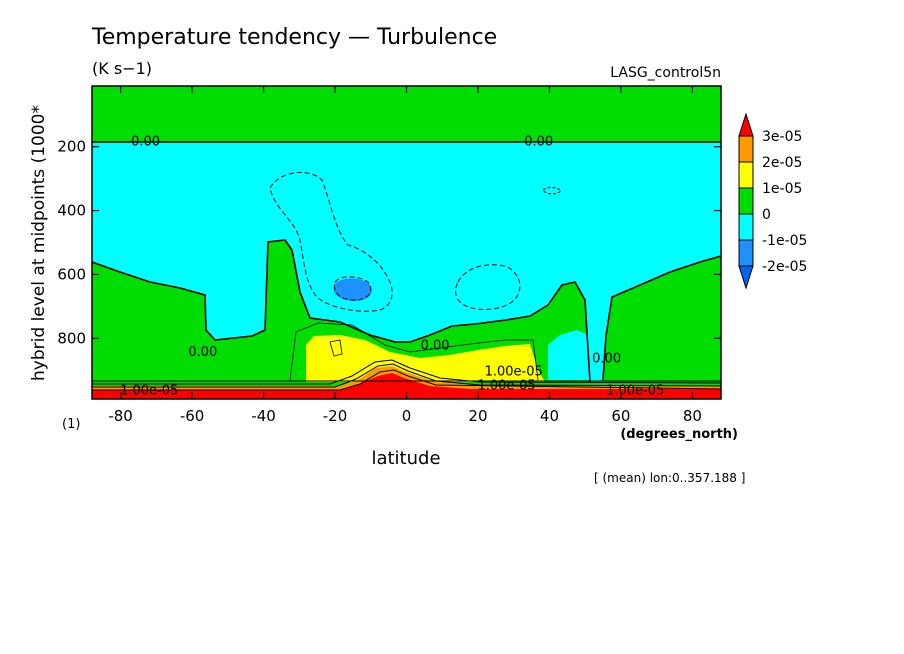  What do you see at coordinates (620, 416) in the screenshot?
I see `x-tick-label: 60` at bounding box center [620, 416].